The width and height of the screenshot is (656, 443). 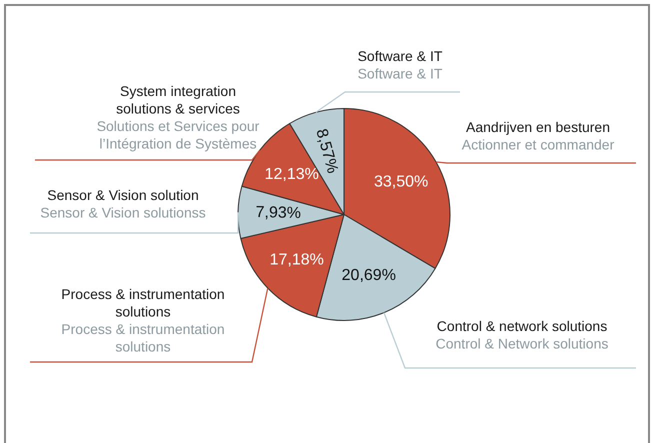 What do you see at coordinates (297, 260) in the screenshot?
I see `data-label: 17,18%` at bounding box center [297, 260].